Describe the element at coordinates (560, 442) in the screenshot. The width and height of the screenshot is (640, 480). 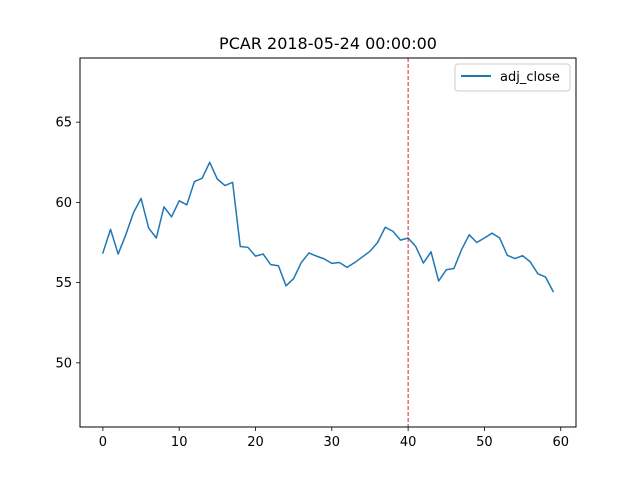
I see `x-tick-label: 60` at that location.